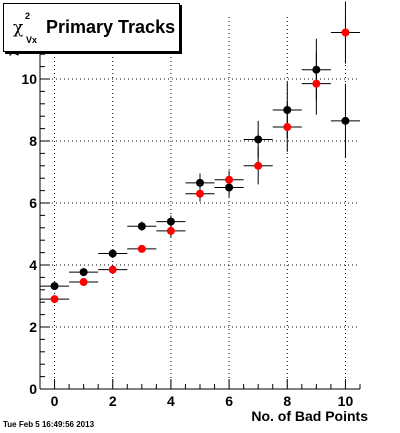 The width and height of the screenshot is (400, 433). I want to click on y-tick-label: 4, so click(33, 265).